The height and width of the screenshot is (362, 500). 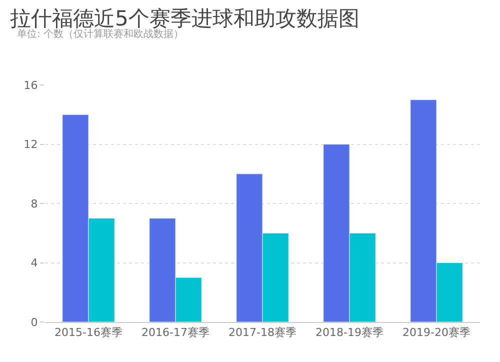 I want to click on y-tick-label: 0, so click(x=34, y=322).